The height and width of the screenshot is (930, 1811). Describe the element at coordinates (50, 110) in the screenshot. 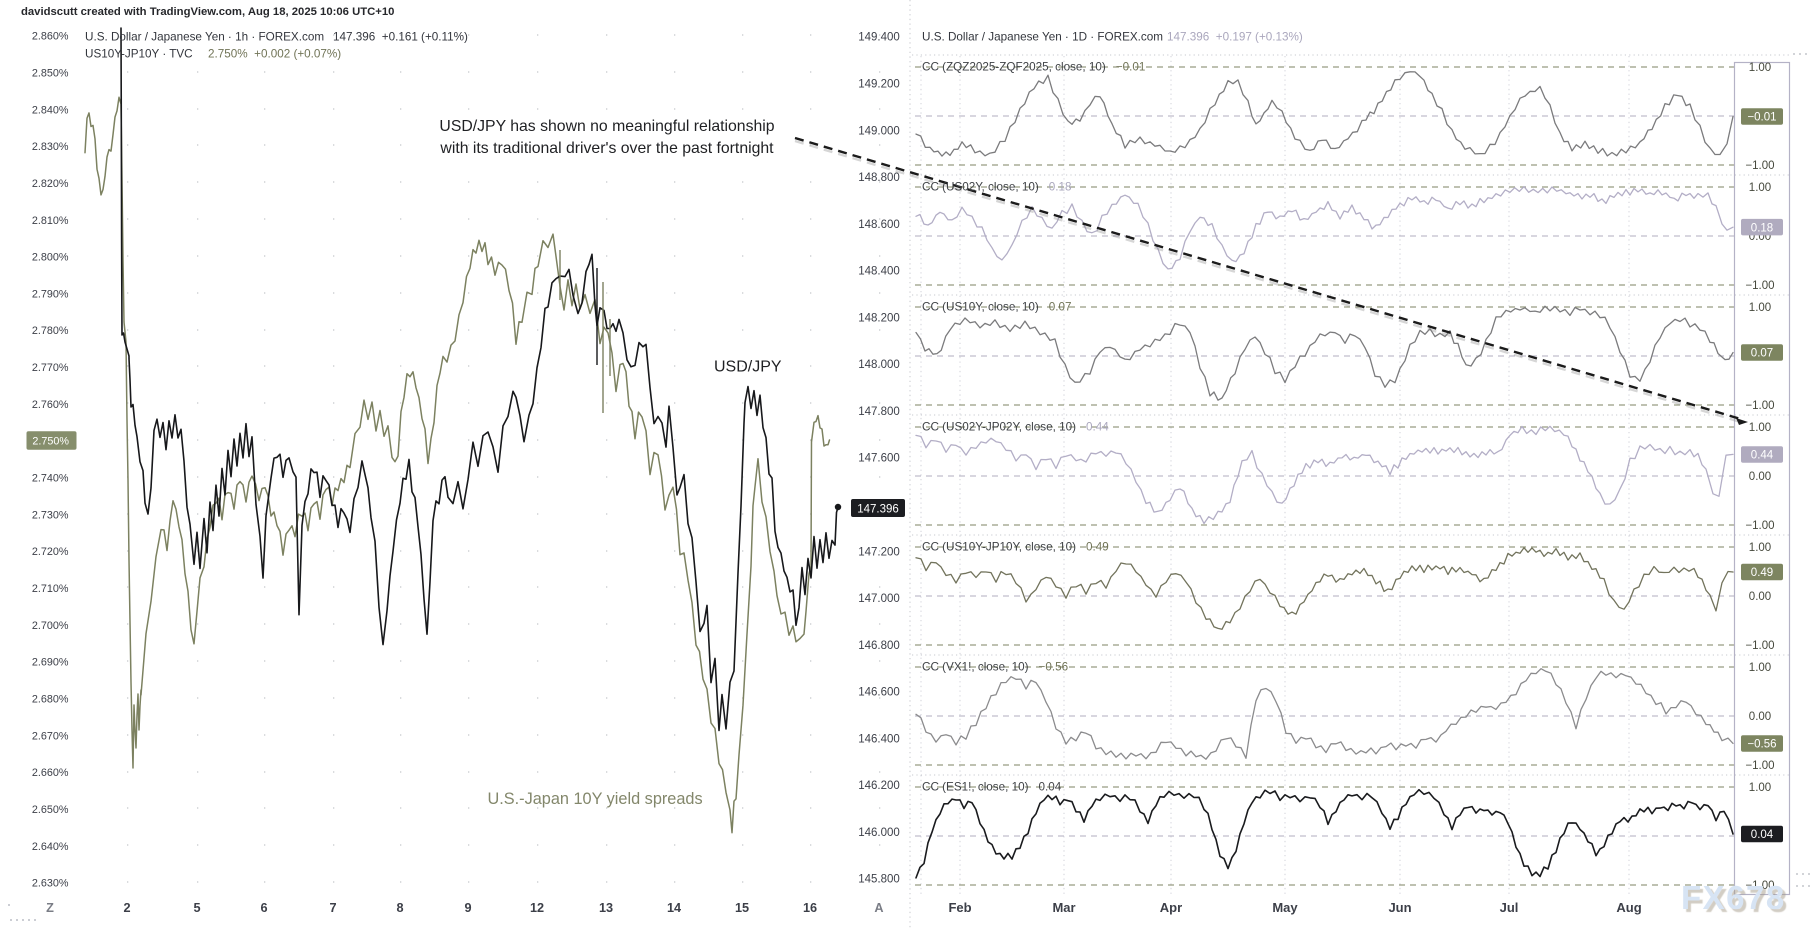

I see `svg-text: 2.840%` at that location.